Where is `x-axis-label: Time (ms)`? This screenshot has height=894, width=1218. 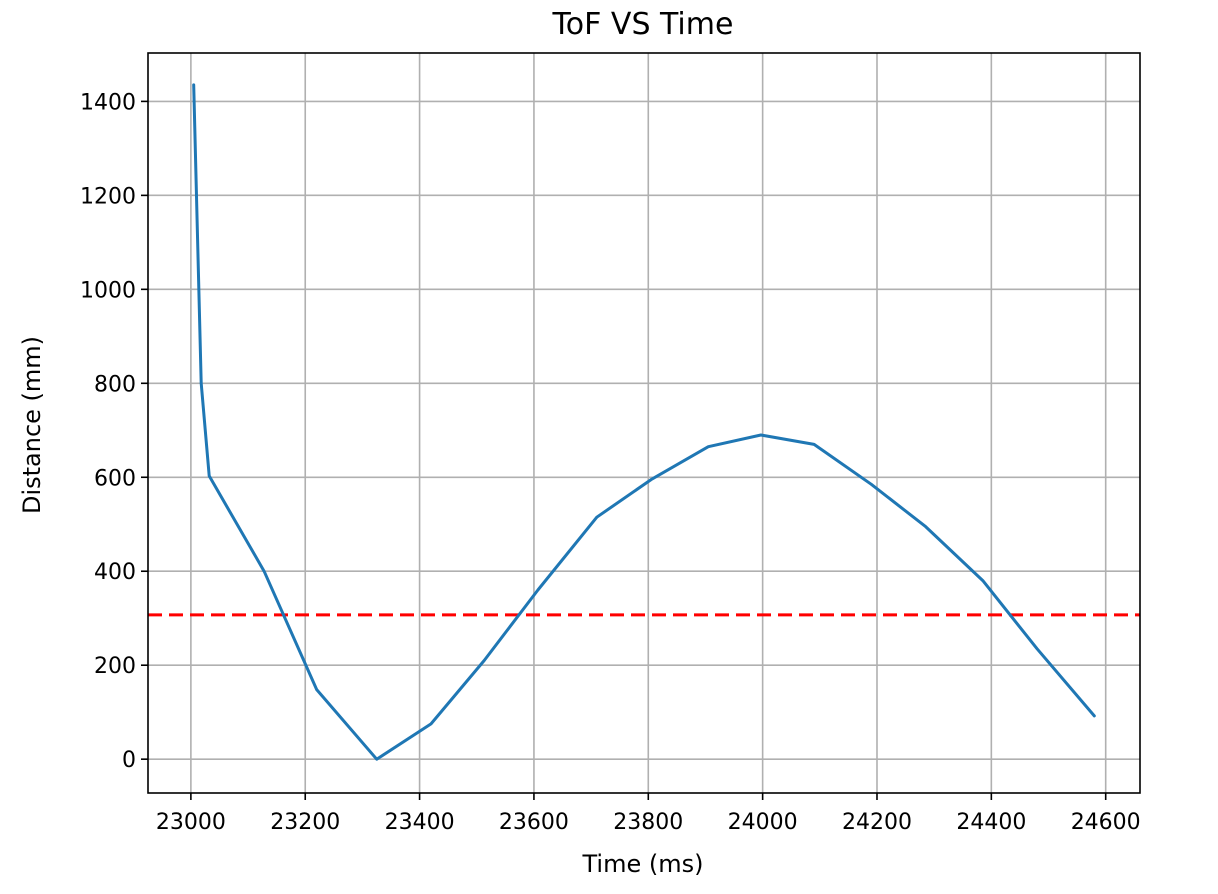
x-axis-label: Time (ms) is located at coordinates (643, 864).